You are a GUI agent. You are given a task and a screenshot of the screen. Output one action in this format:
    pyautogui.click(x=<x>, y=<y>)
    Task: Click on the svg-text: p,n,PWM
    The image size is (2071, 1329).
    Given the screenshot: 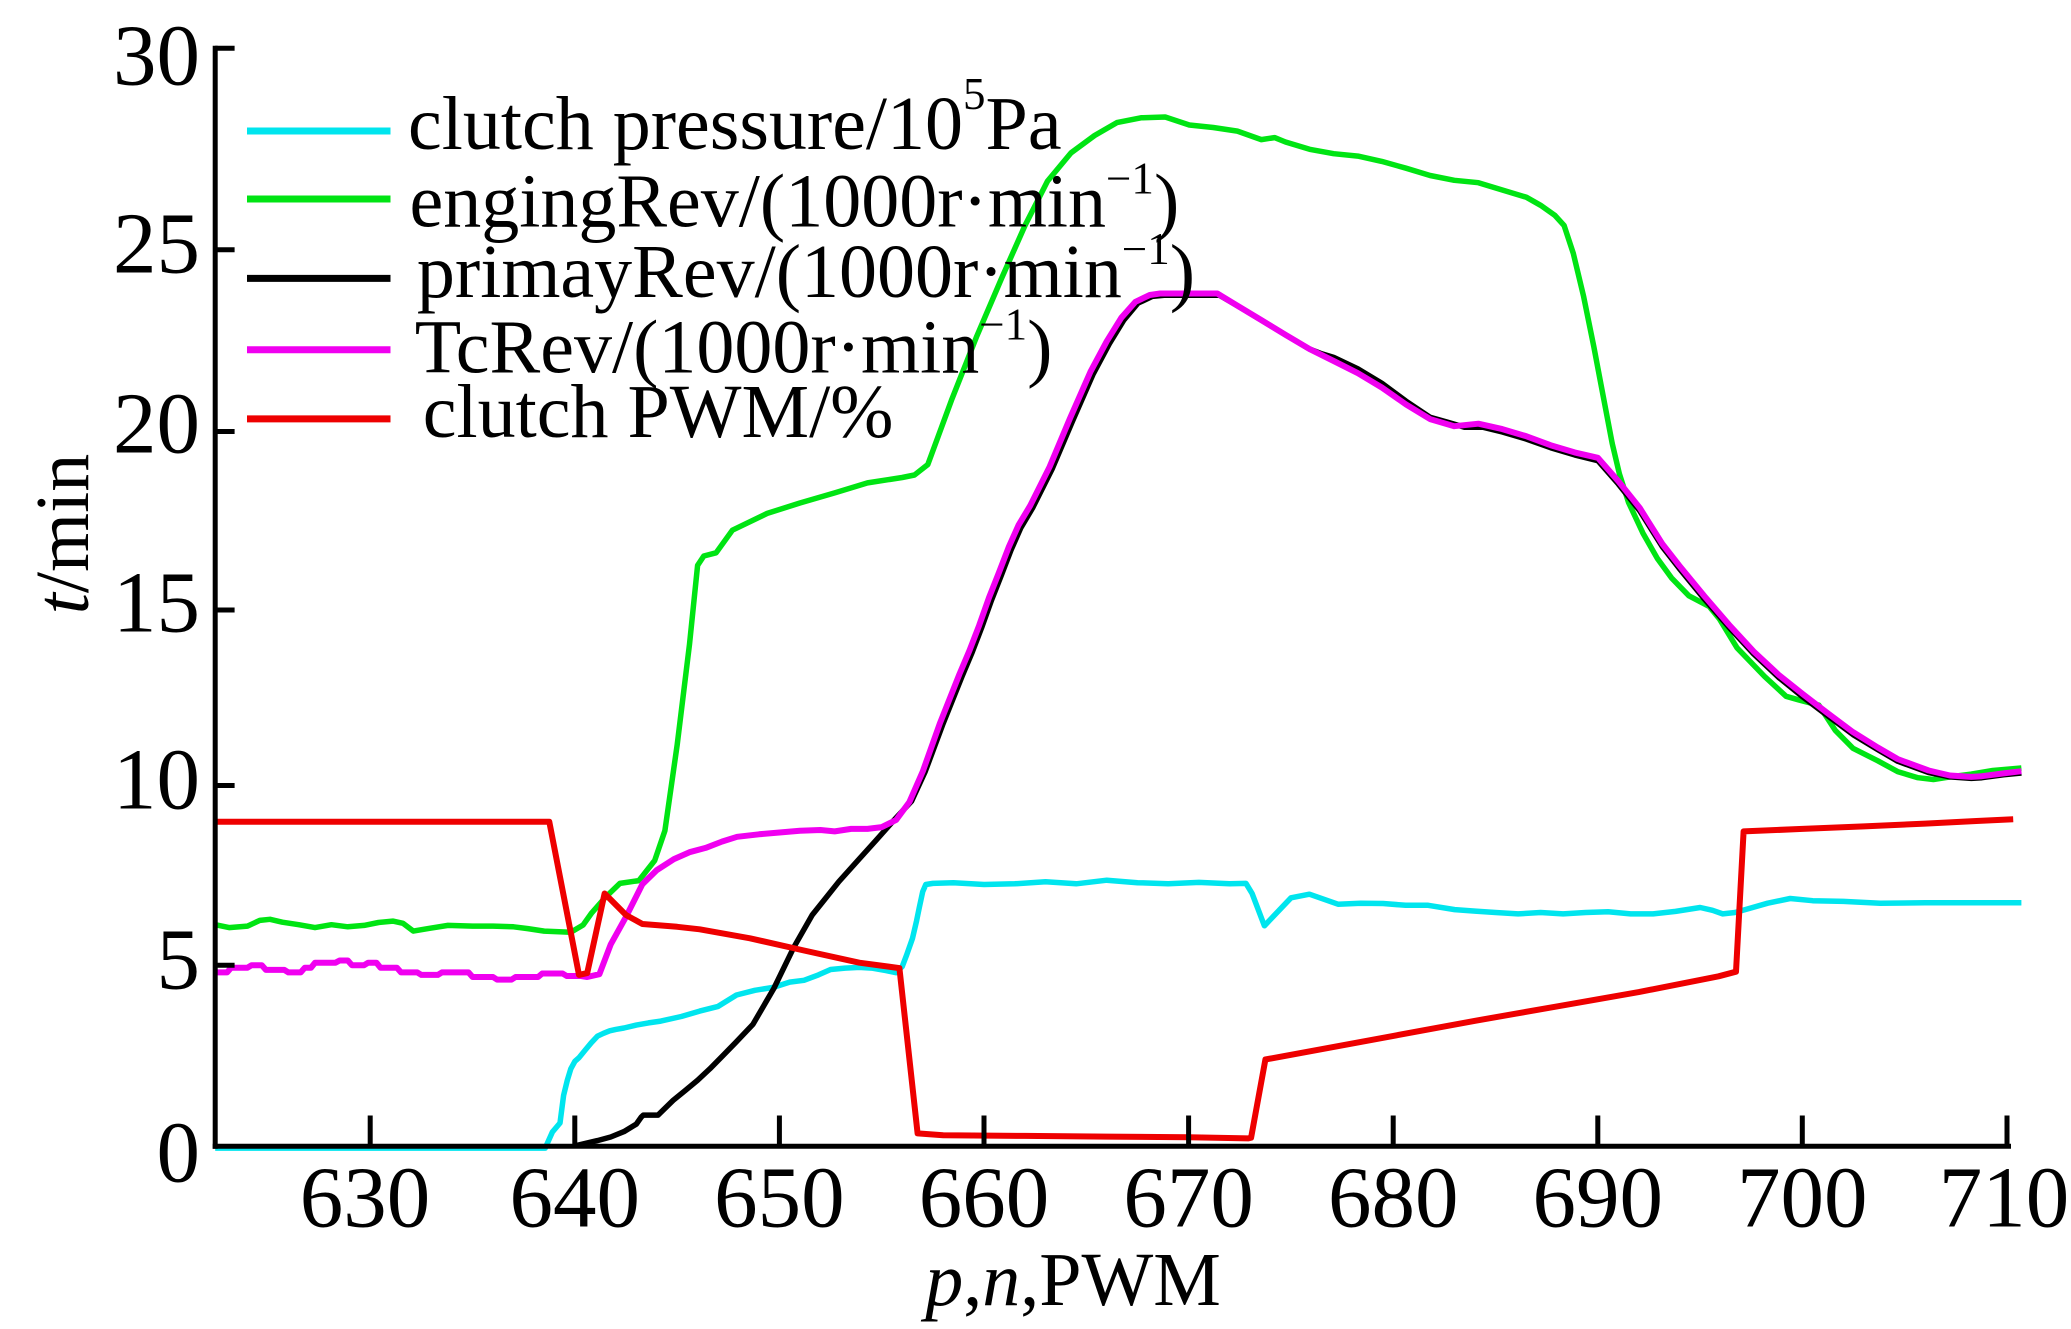 What is the action you would take?
    pyautogui.click(x=1070, y=1280)
    